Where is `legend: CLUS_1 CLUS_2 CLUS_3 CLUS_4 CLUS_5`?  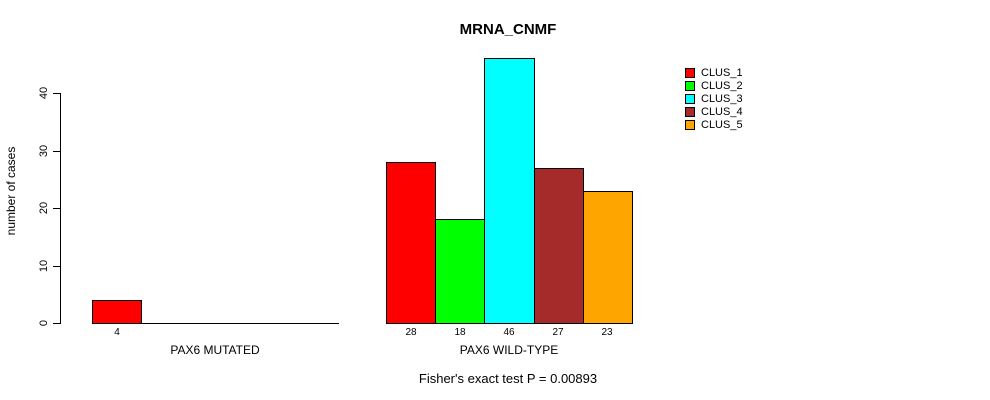 legend: CLUS_1 CLUS_2 CLUS_3 CLUS_4 CLUS_5 is located at coordinates (714, 98).